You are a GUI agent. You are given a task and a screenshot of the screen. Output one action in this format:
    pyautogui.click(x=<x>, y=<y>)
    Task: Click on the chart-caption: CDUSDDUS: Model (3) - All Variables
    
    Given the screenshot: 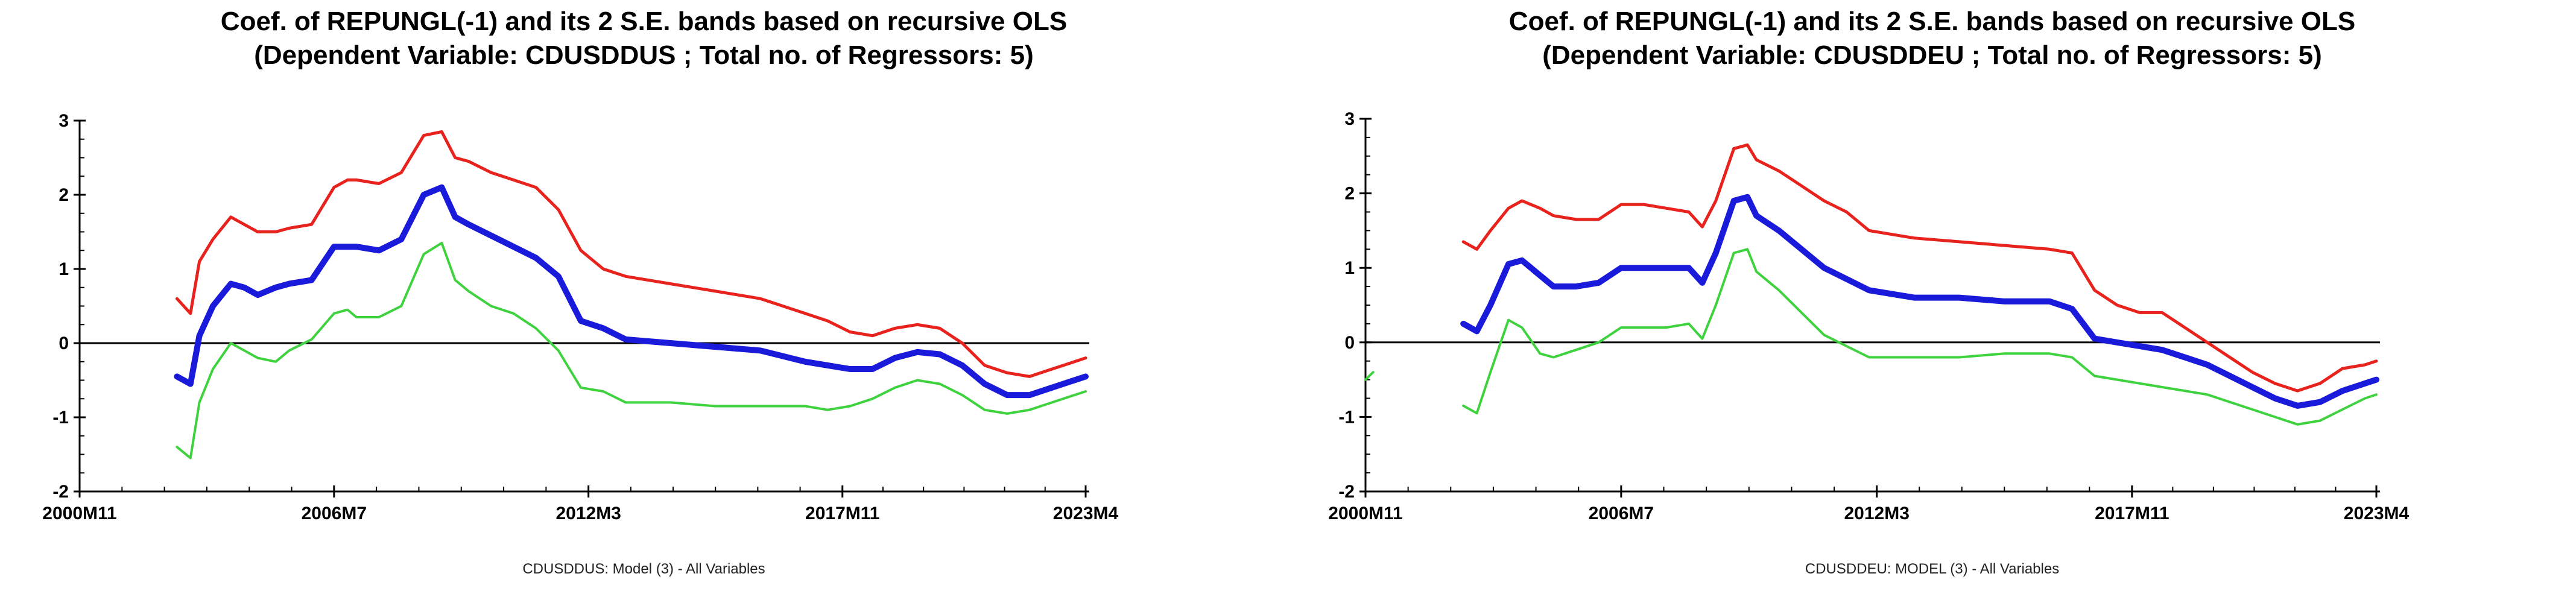 What is the action you would take?
    pyautogui.click(x=643, y=569)
    